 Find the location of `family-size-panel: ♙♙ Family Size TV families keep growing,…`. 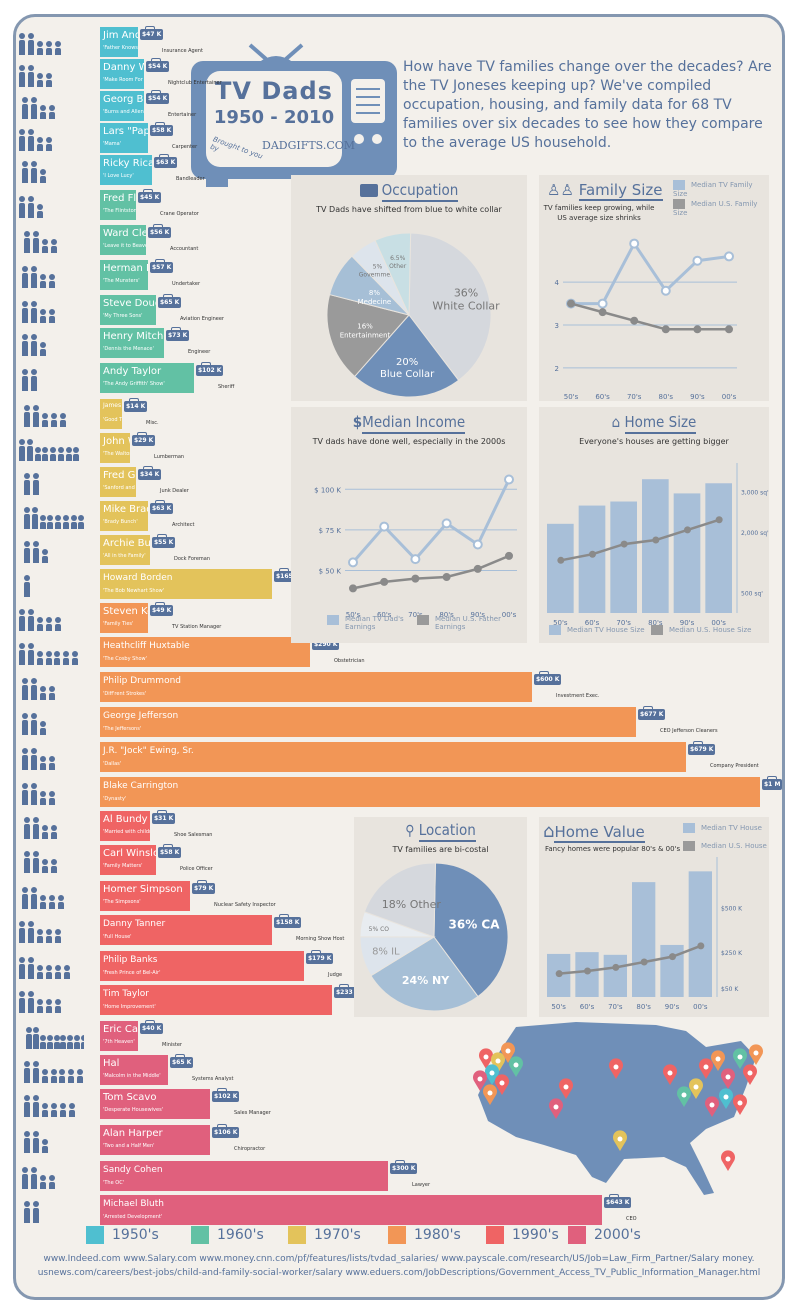

family-size-panel: ♙♙ Family Size TV families keep growing,… is located at coordinates (654, 288).